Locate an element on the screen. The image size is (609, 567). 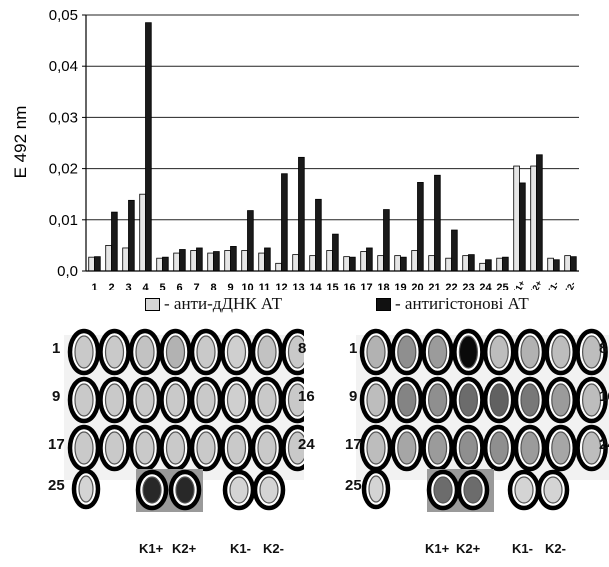
plate-end-label: 24 is located at coordinates (306, 444).